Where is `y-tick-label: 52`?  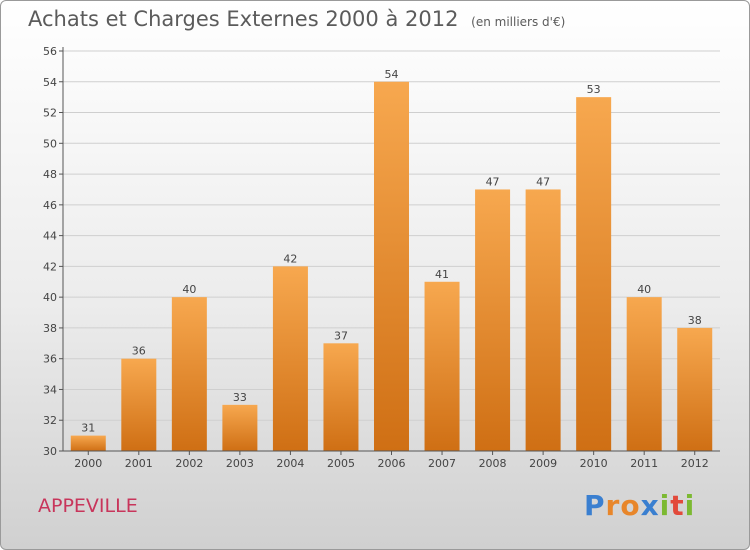
y-tick-label: 52 is located at coordinates (50, 113).